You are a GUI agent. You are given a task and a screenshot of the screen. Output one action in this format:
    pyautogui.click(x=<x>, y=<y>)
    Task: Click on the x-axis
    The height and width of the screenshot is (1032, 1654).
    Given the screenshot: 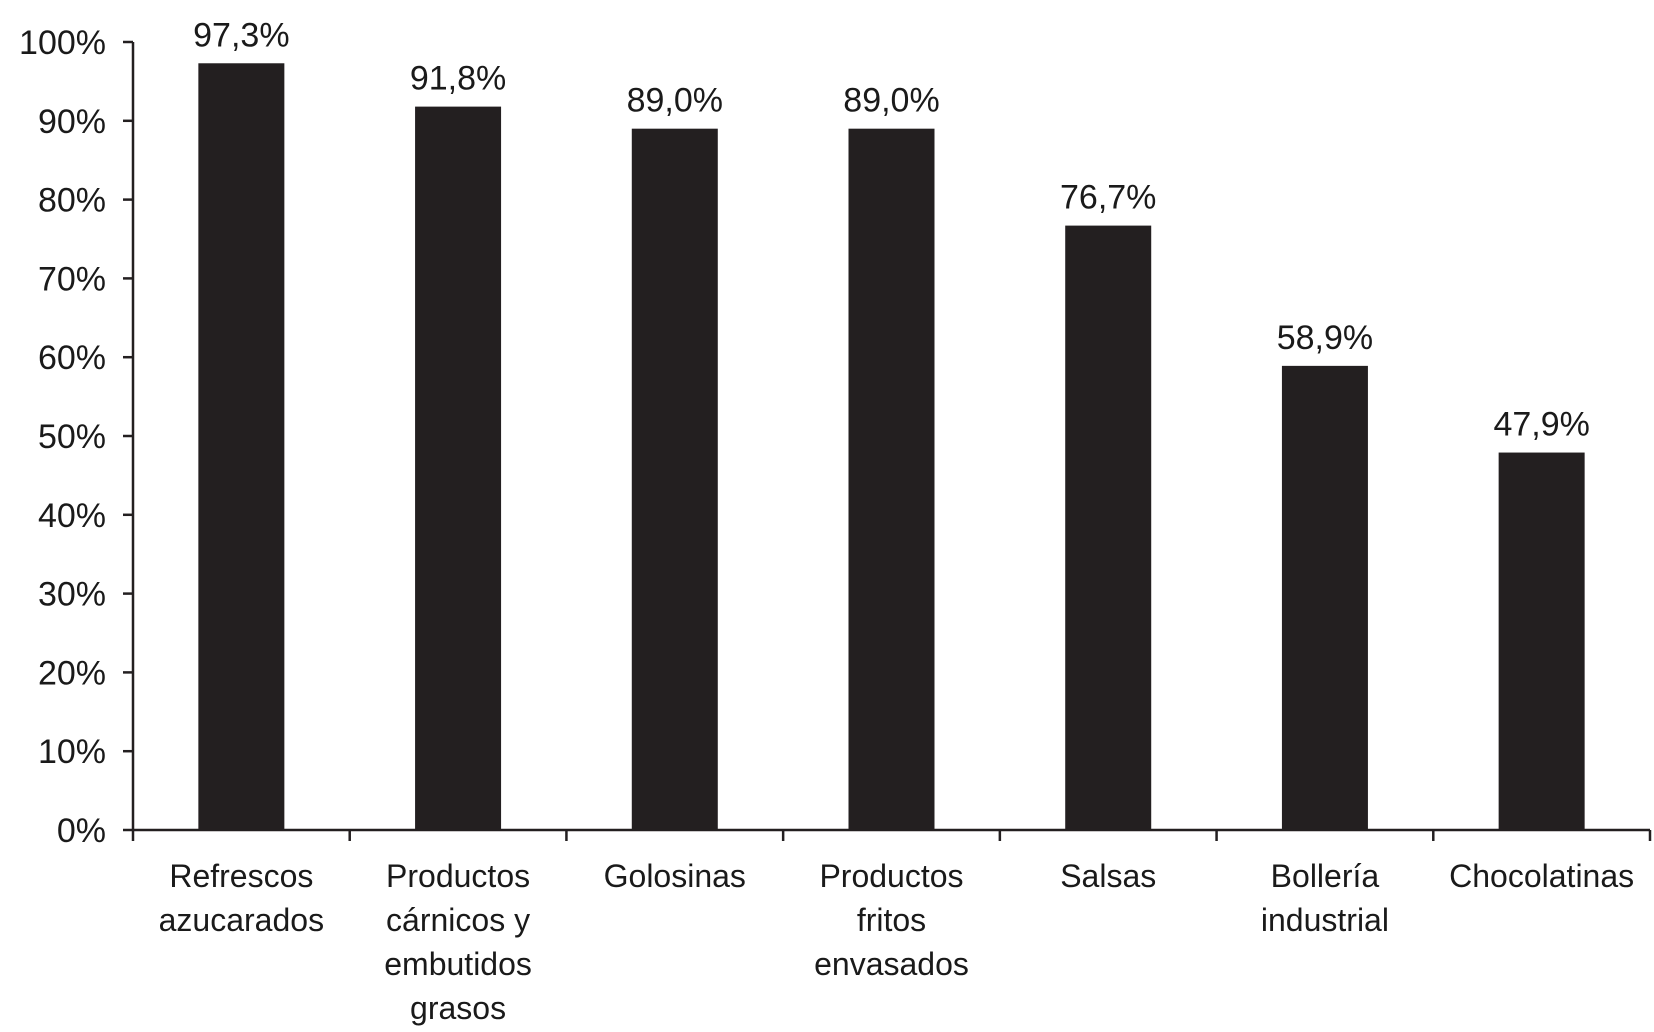 What is the action you would take?
    pyautogui.click(x=891, y=834)
    